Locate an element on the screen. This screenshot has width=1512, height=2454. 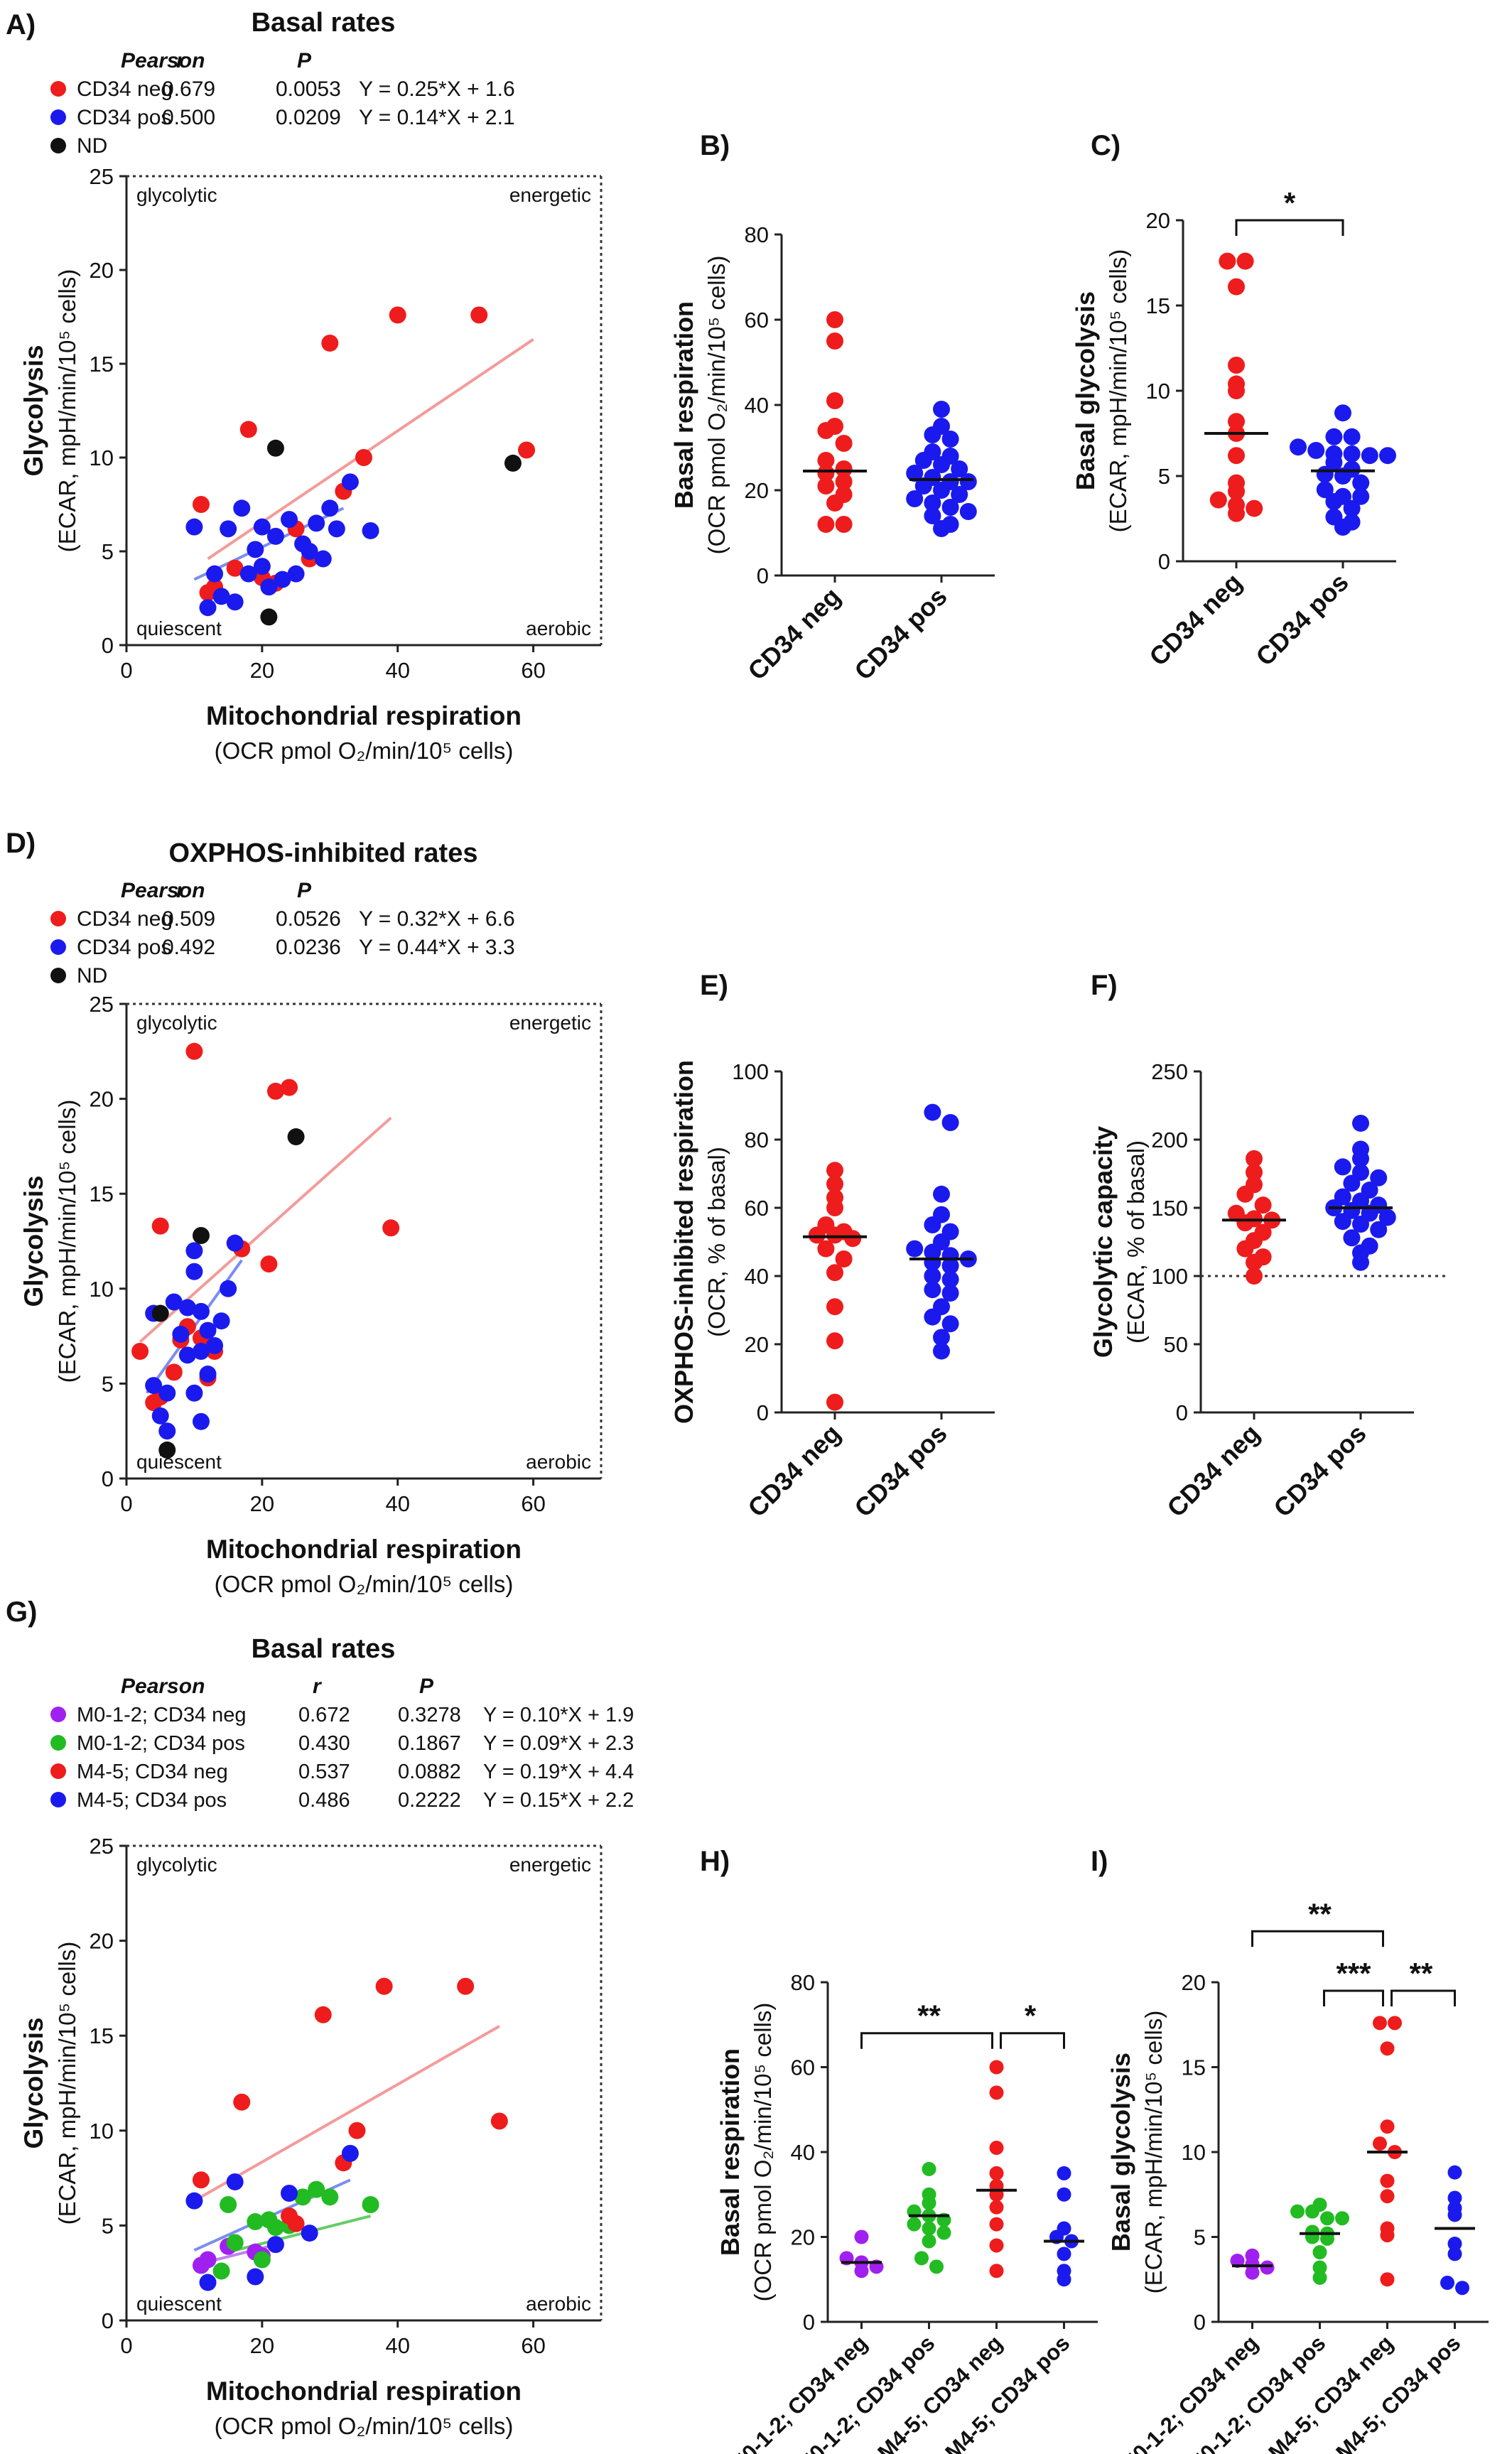
y-tick-label: 5 is located at coordinates (108, 1384).